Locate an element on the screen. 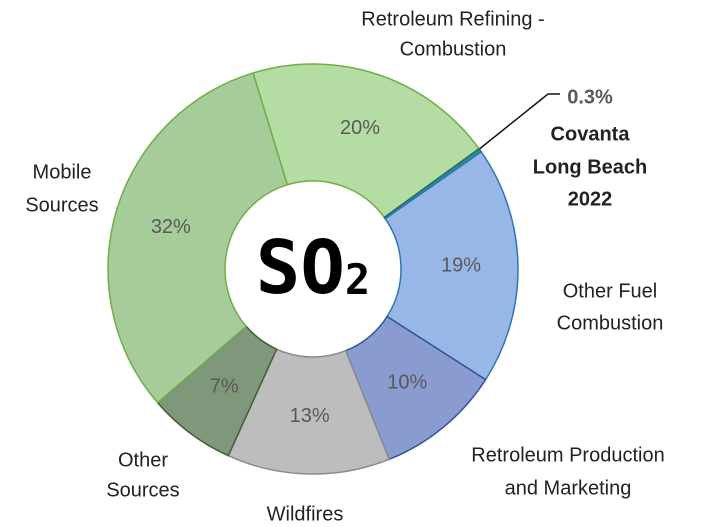 The width and height of the screenshot is (705, 527). category-label: 2022 is located at coordinates (590, 199).